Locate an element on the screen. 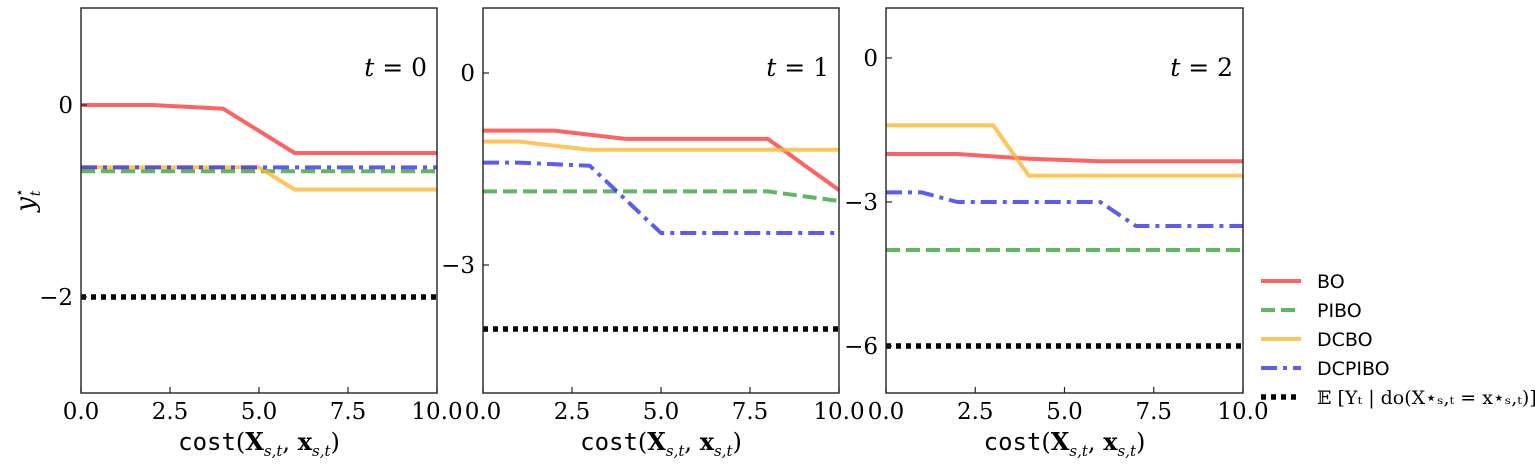 Image resolution: width=1535 pixels, height=468 pixels. legend-label: 𝔼 [Yₜ | do(X⋆ₛ,ₜ = x⋆ₛ,ₜ)] is located at coordinates (1426, 398).